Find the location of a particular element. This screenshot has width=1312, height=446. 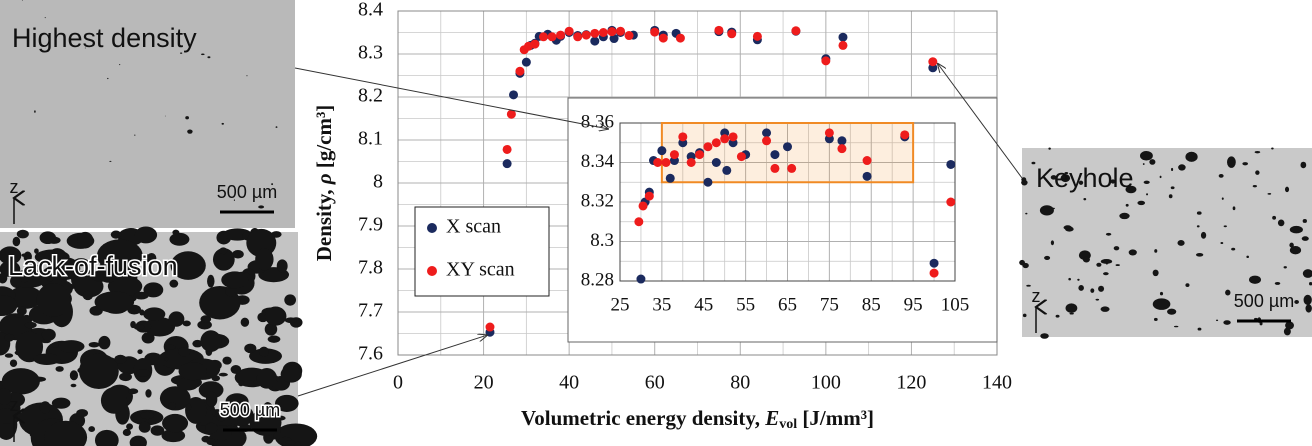

axis-indicator: z is located at coordinates (14, 187).